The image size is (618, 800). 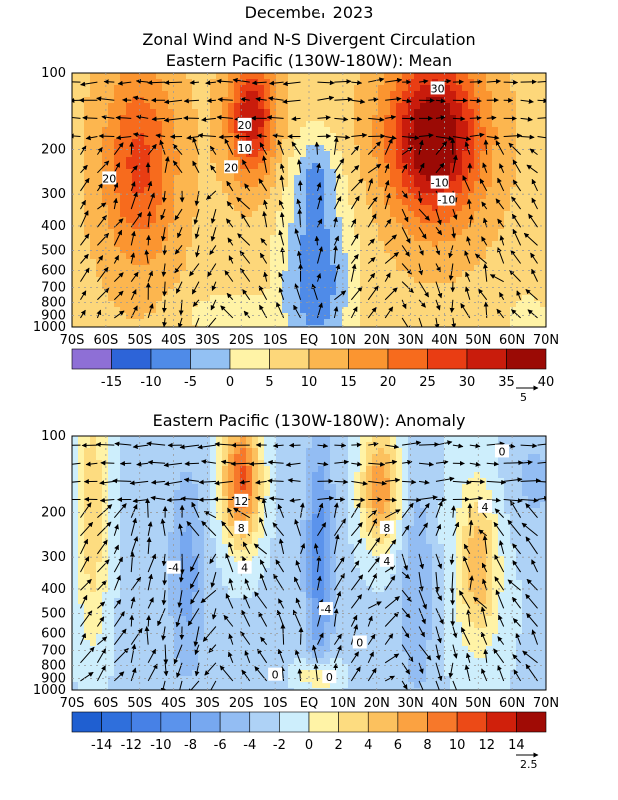 I want to click on mean-panel-x-tick-label: 70N, so click(x=546, y=340).